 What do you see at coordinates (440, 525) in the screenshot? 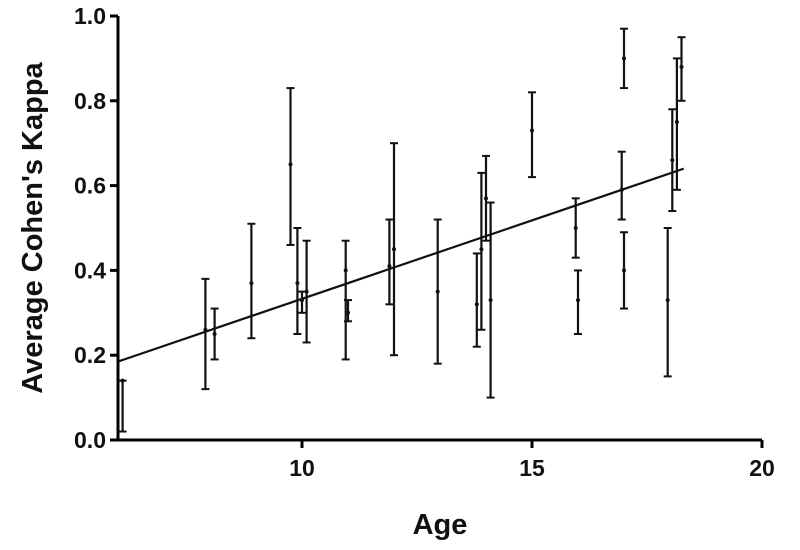
I see `x-axis-title: Age` at bounding box center [440, 525].